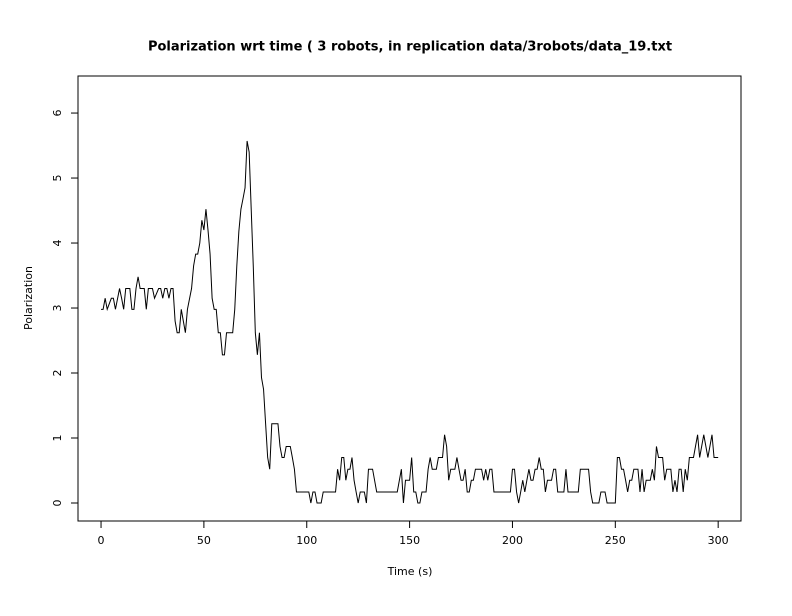 This screenshot has height=616, width=792. I want to click on x-axis-title: Time (s), so click(410, 571).